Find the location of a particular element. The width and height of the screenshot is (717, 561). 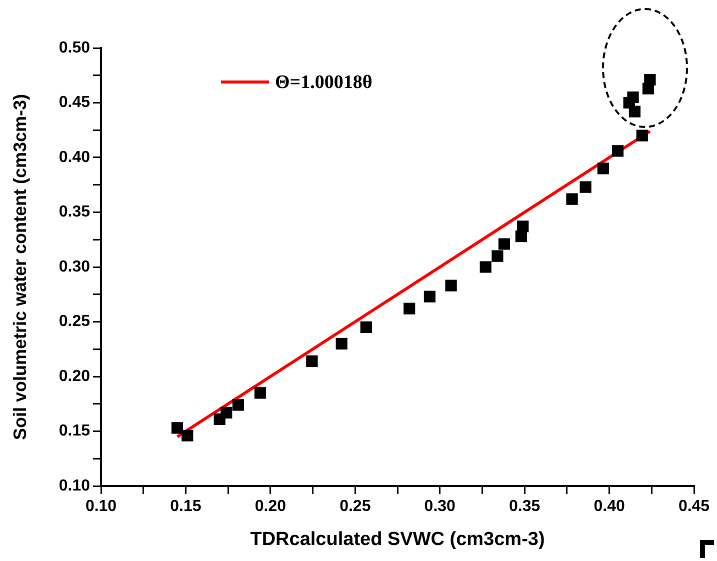

y-tick-label: 0.20 is located at coordinates (74, 376).